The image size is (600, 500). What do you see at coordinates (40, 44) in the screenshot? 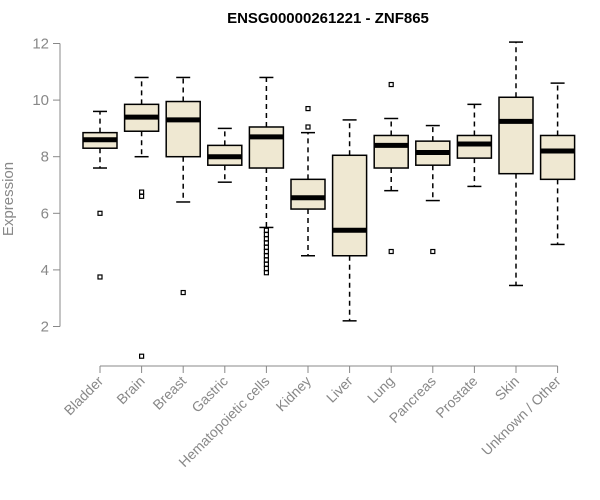
I see `y-tick-label: 12` at bounding box center [40, 44].